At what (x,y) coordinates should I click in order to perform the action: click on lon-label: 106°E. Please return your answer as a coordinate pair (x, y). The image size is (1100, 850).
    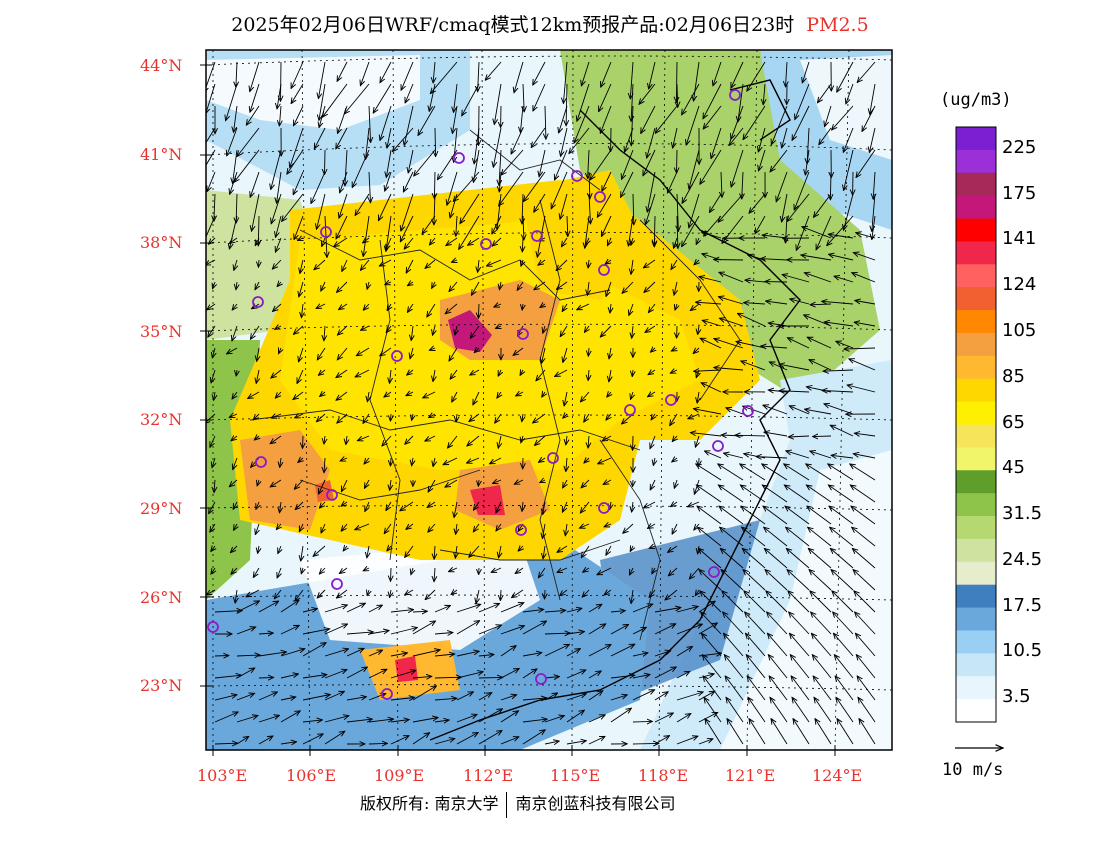
    Looking at the image, I should click on (311, 775).